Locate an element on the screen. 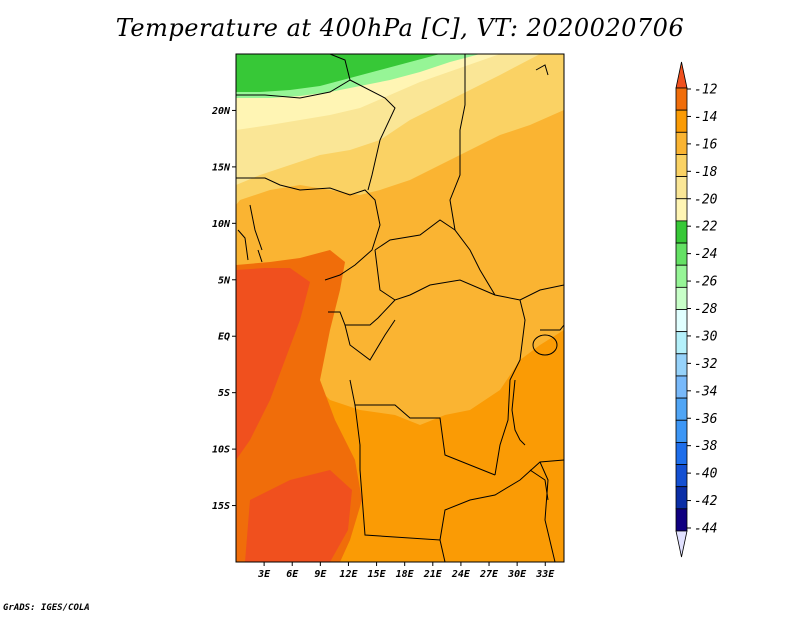 This screenshot has width=800, height=618. colorbar-label: -20 is located at coordinates (706, 199).